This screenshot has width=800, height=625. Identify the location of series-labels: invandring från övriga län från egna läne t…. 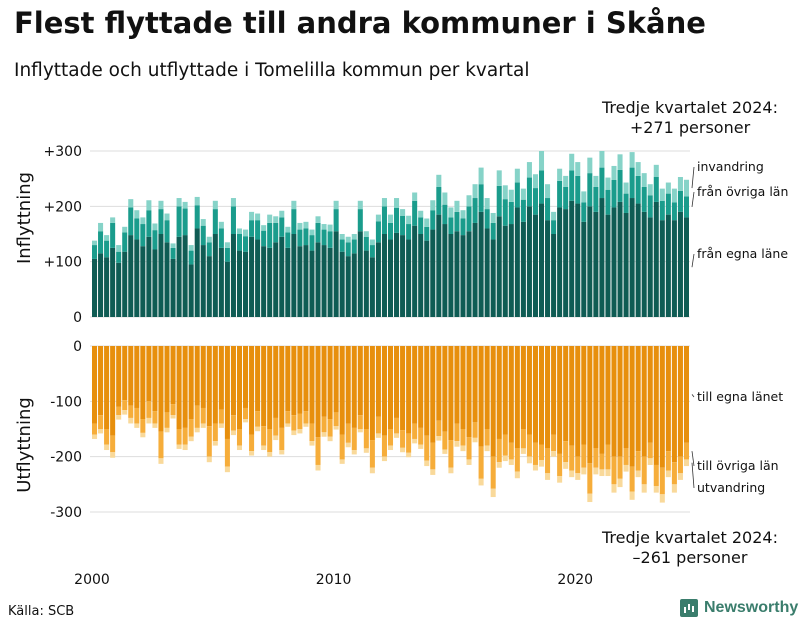
(739, 327).